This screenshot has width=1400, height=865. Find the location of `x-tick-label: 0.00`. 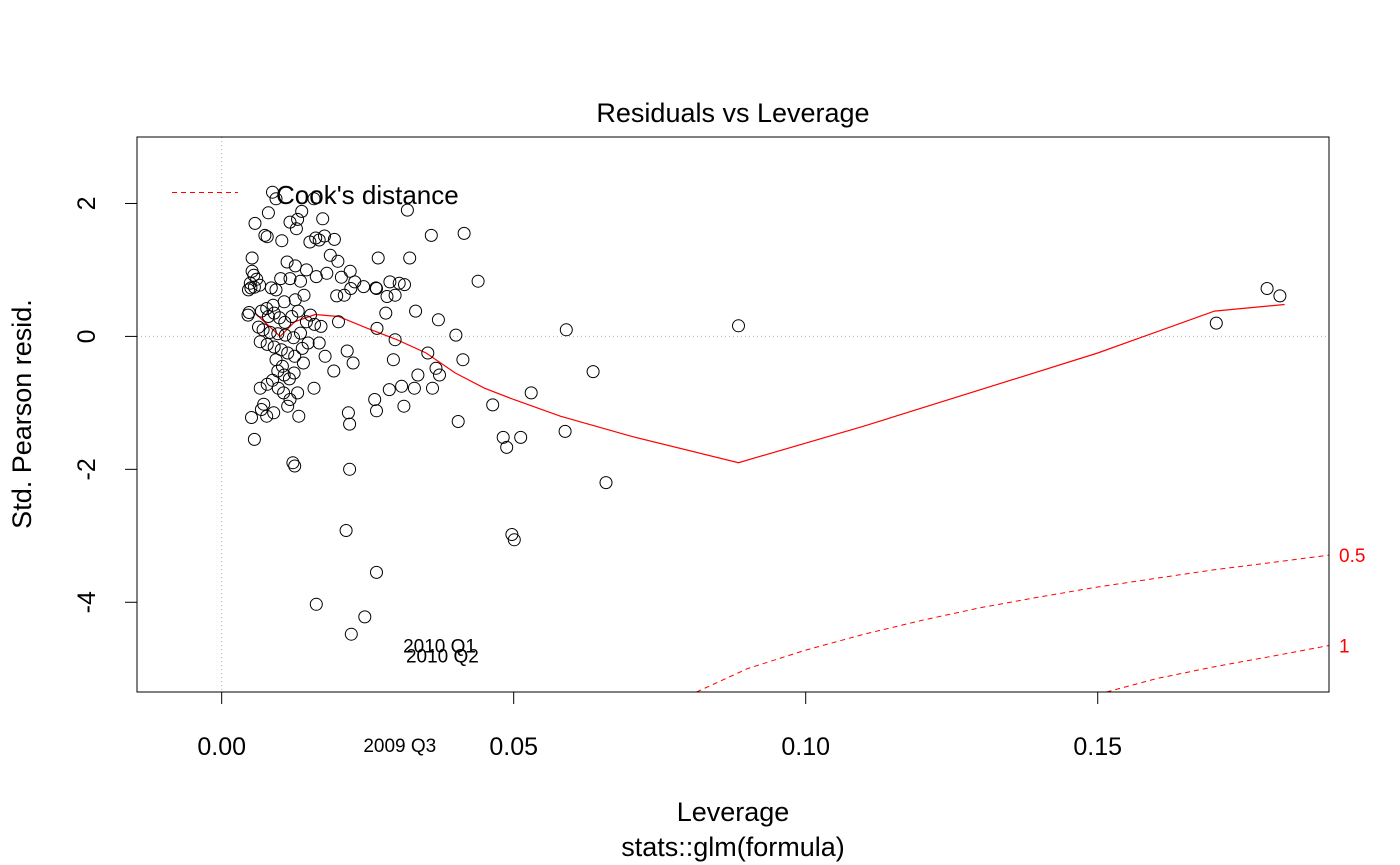

x-tick-label: 0.00 is located at coordinates (221, 747).